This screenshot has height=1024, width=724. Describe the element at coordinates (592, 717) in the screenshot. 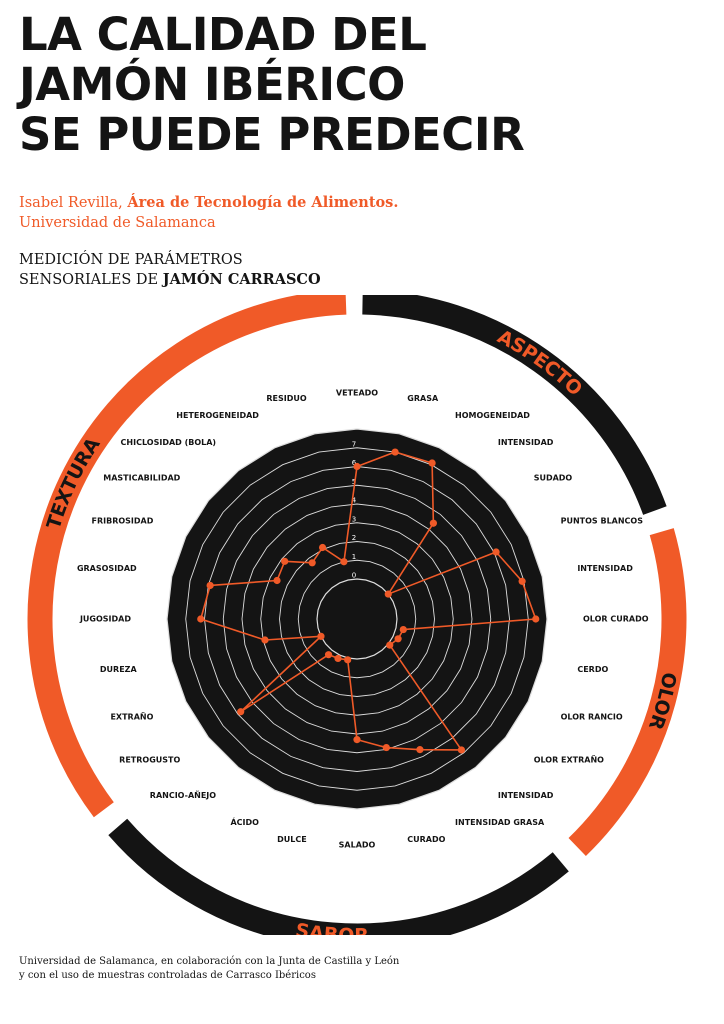

I see `category-label: OLOR RANCIO` at that location.